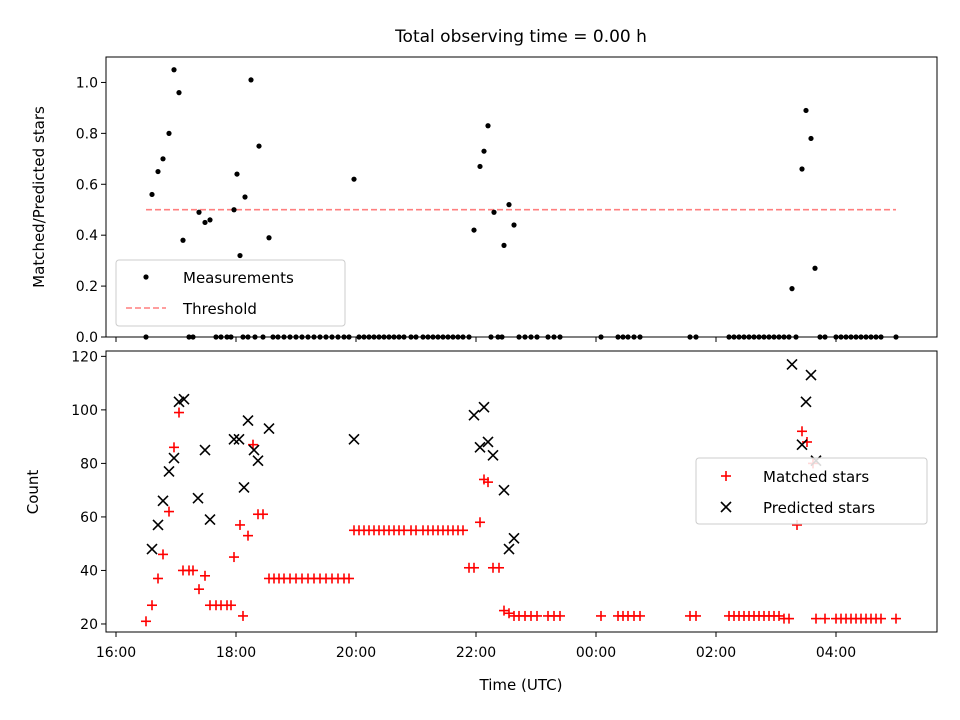 The image size is (960, 720). What do you see at coordinates (116, 653) in the screenshot?
I see `x-tick-label: 16:00` at bounding box center [116, 653].